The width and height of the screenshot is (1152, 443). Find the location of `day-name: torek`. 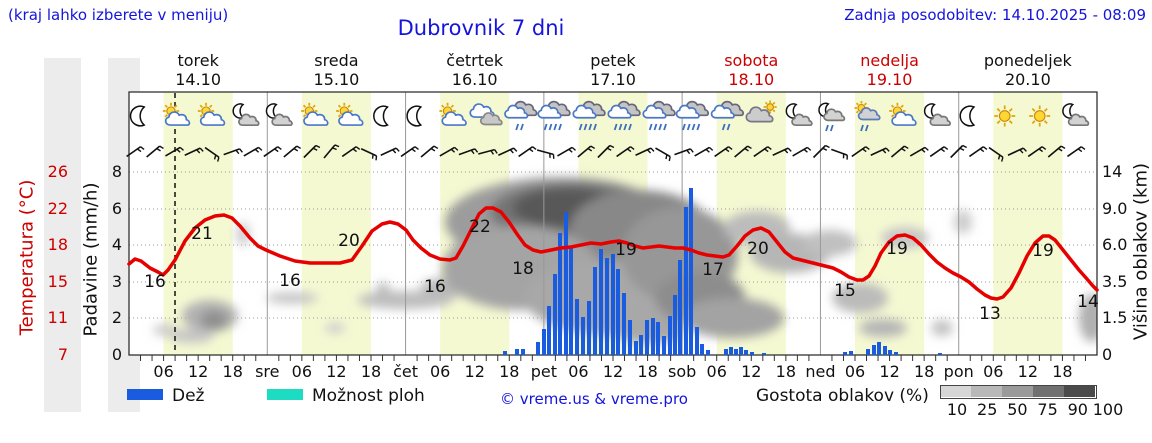

day-name: torek is located at coordinates (198, 60).